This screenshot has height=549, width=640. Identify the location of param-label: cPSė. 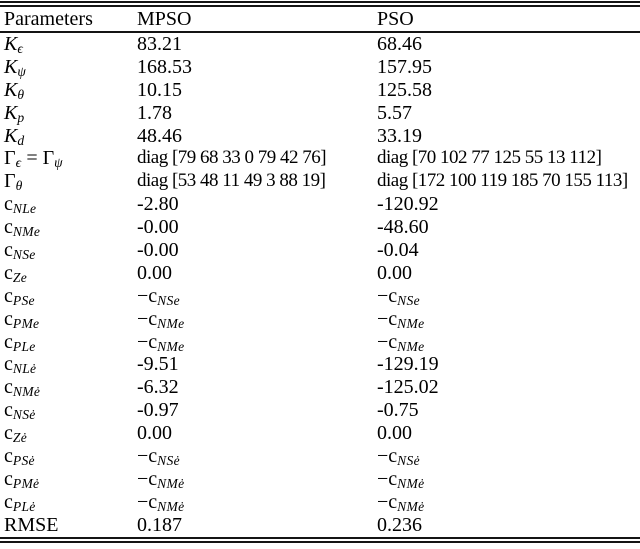
(19, 457).